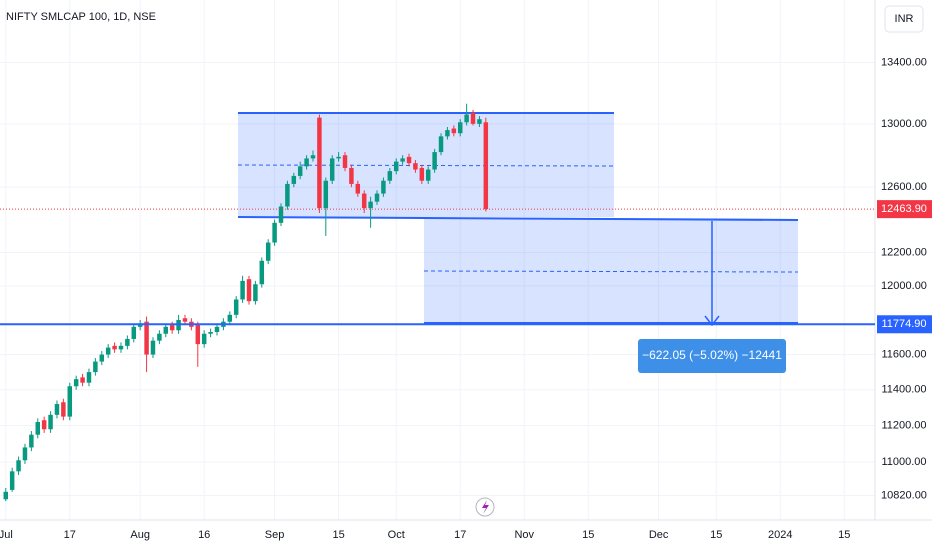 The height and width of the screenshot is (550, 932). What do you see at coordinates (904, 495) in the screenshot?
I see `y-tick-label: 10820.00` at bounding box center [904, 495].